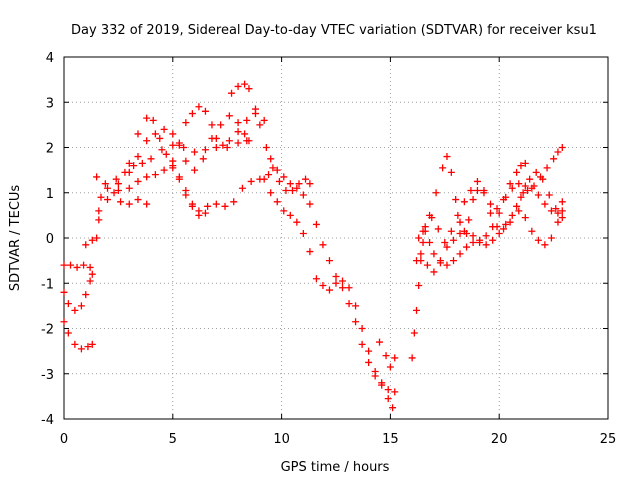 Image resolution: width=640 pixels, height=480 pixels. I want to click on series-track-a, so click(77, 266).